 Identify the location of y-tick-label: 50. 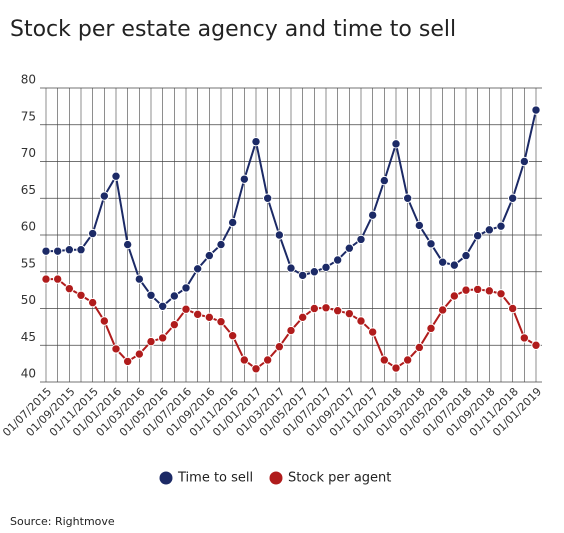
(28, 300).